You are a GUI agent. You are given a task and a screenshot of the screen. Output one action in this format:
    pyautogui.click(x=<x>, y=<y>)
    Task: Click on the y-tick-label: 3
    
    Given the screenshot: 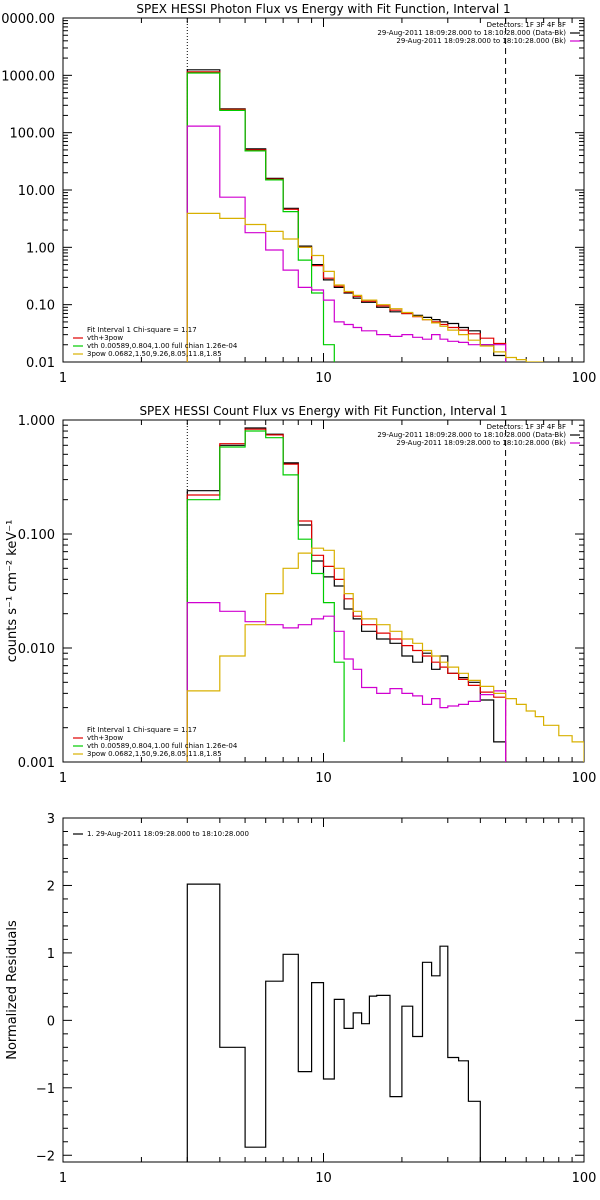 What is the action you would take?
    pyautogui.click(x=51, y=819)
    